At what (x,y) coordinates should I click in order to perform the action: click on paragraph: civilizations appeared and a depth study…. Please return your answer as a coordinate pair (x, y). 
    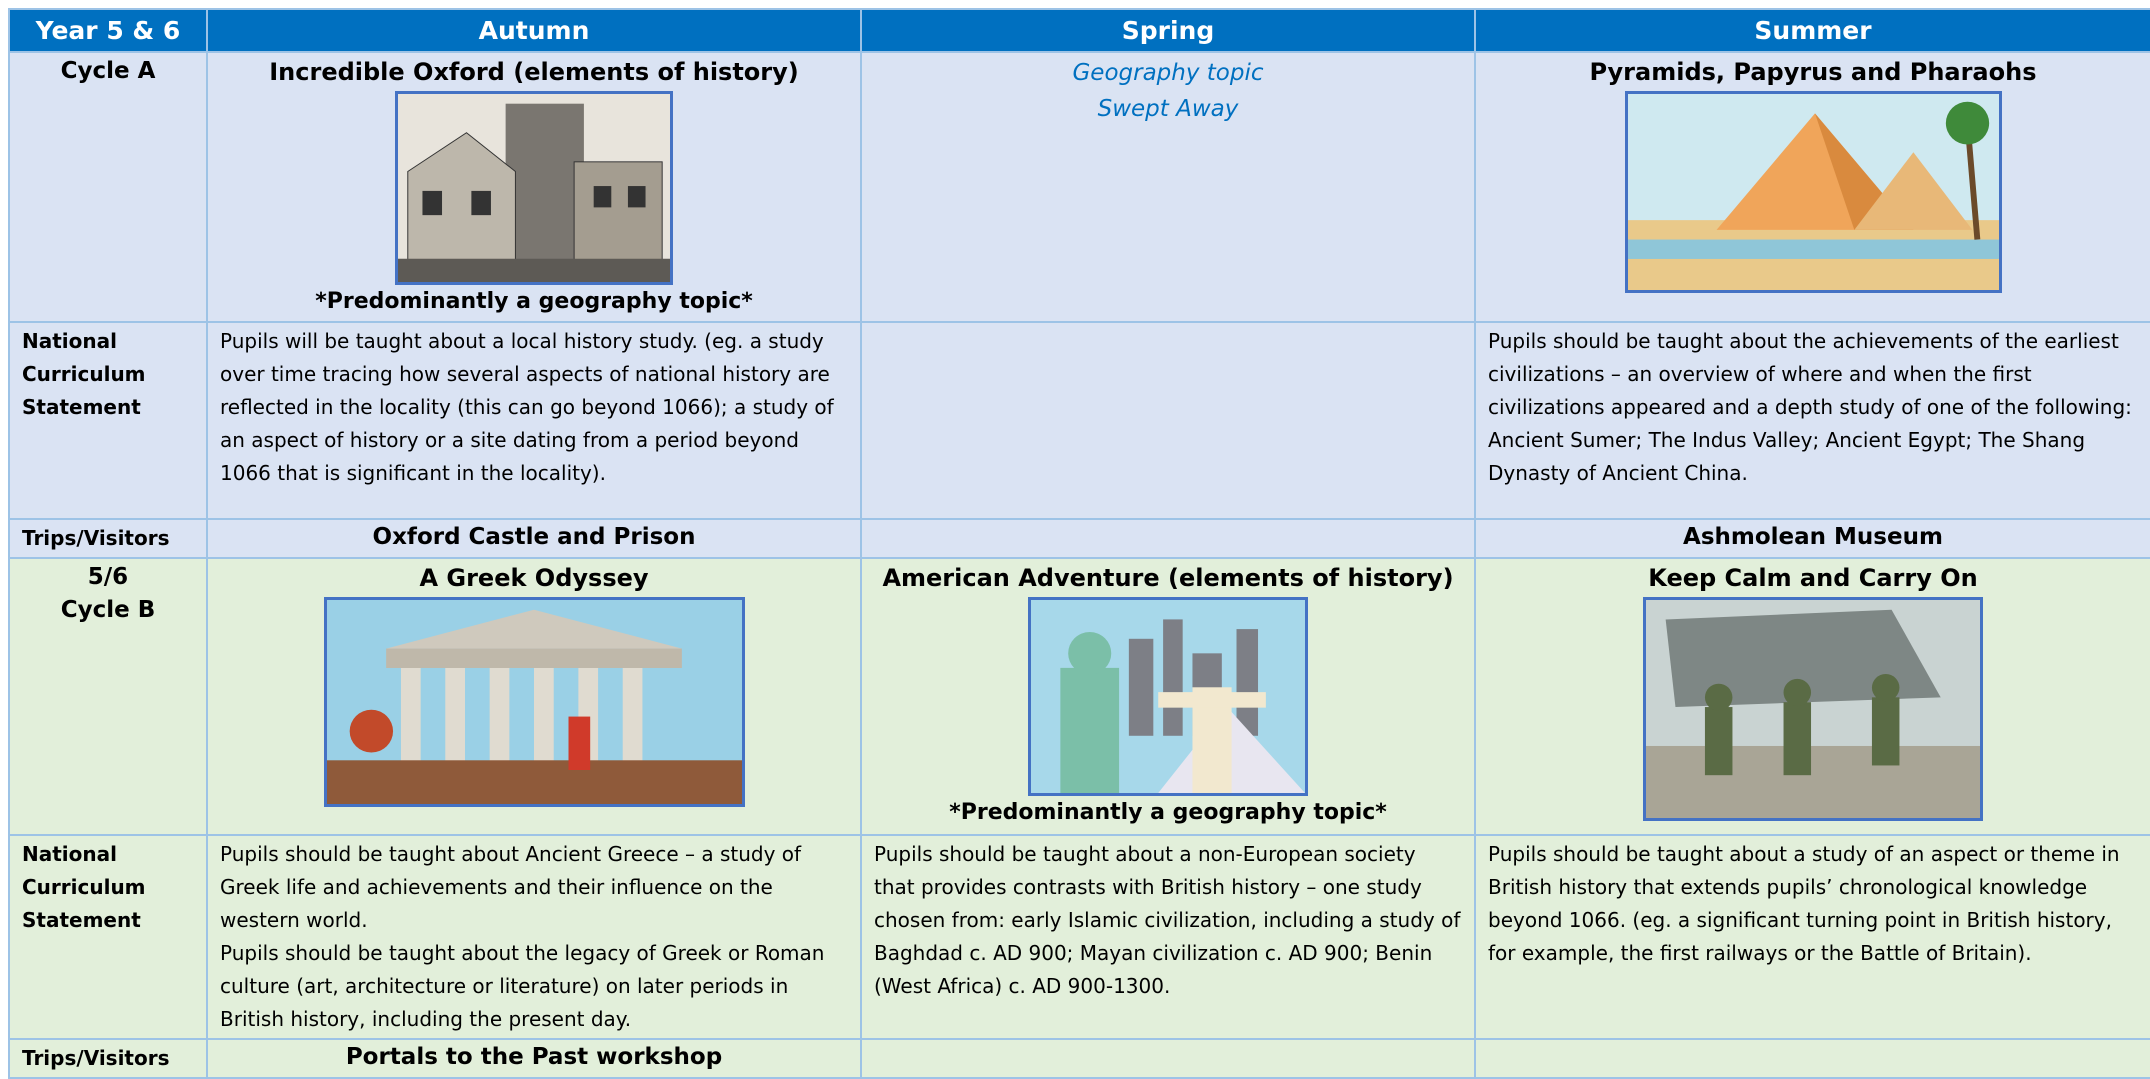
    Looking at the image, I should click on (1810, 440).